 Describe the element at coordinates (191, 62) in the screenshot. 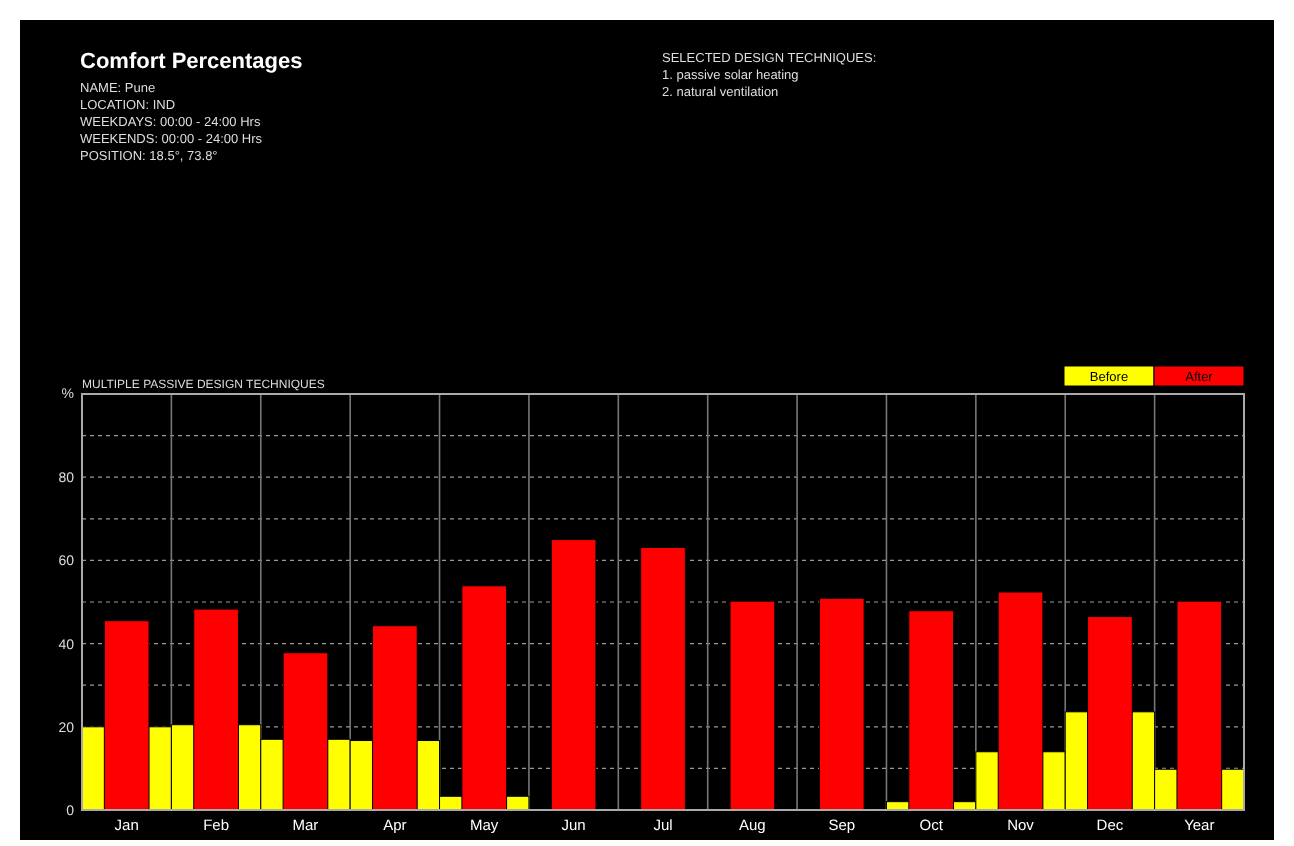

I see `chart-title: Comfort Percentages` at that location.